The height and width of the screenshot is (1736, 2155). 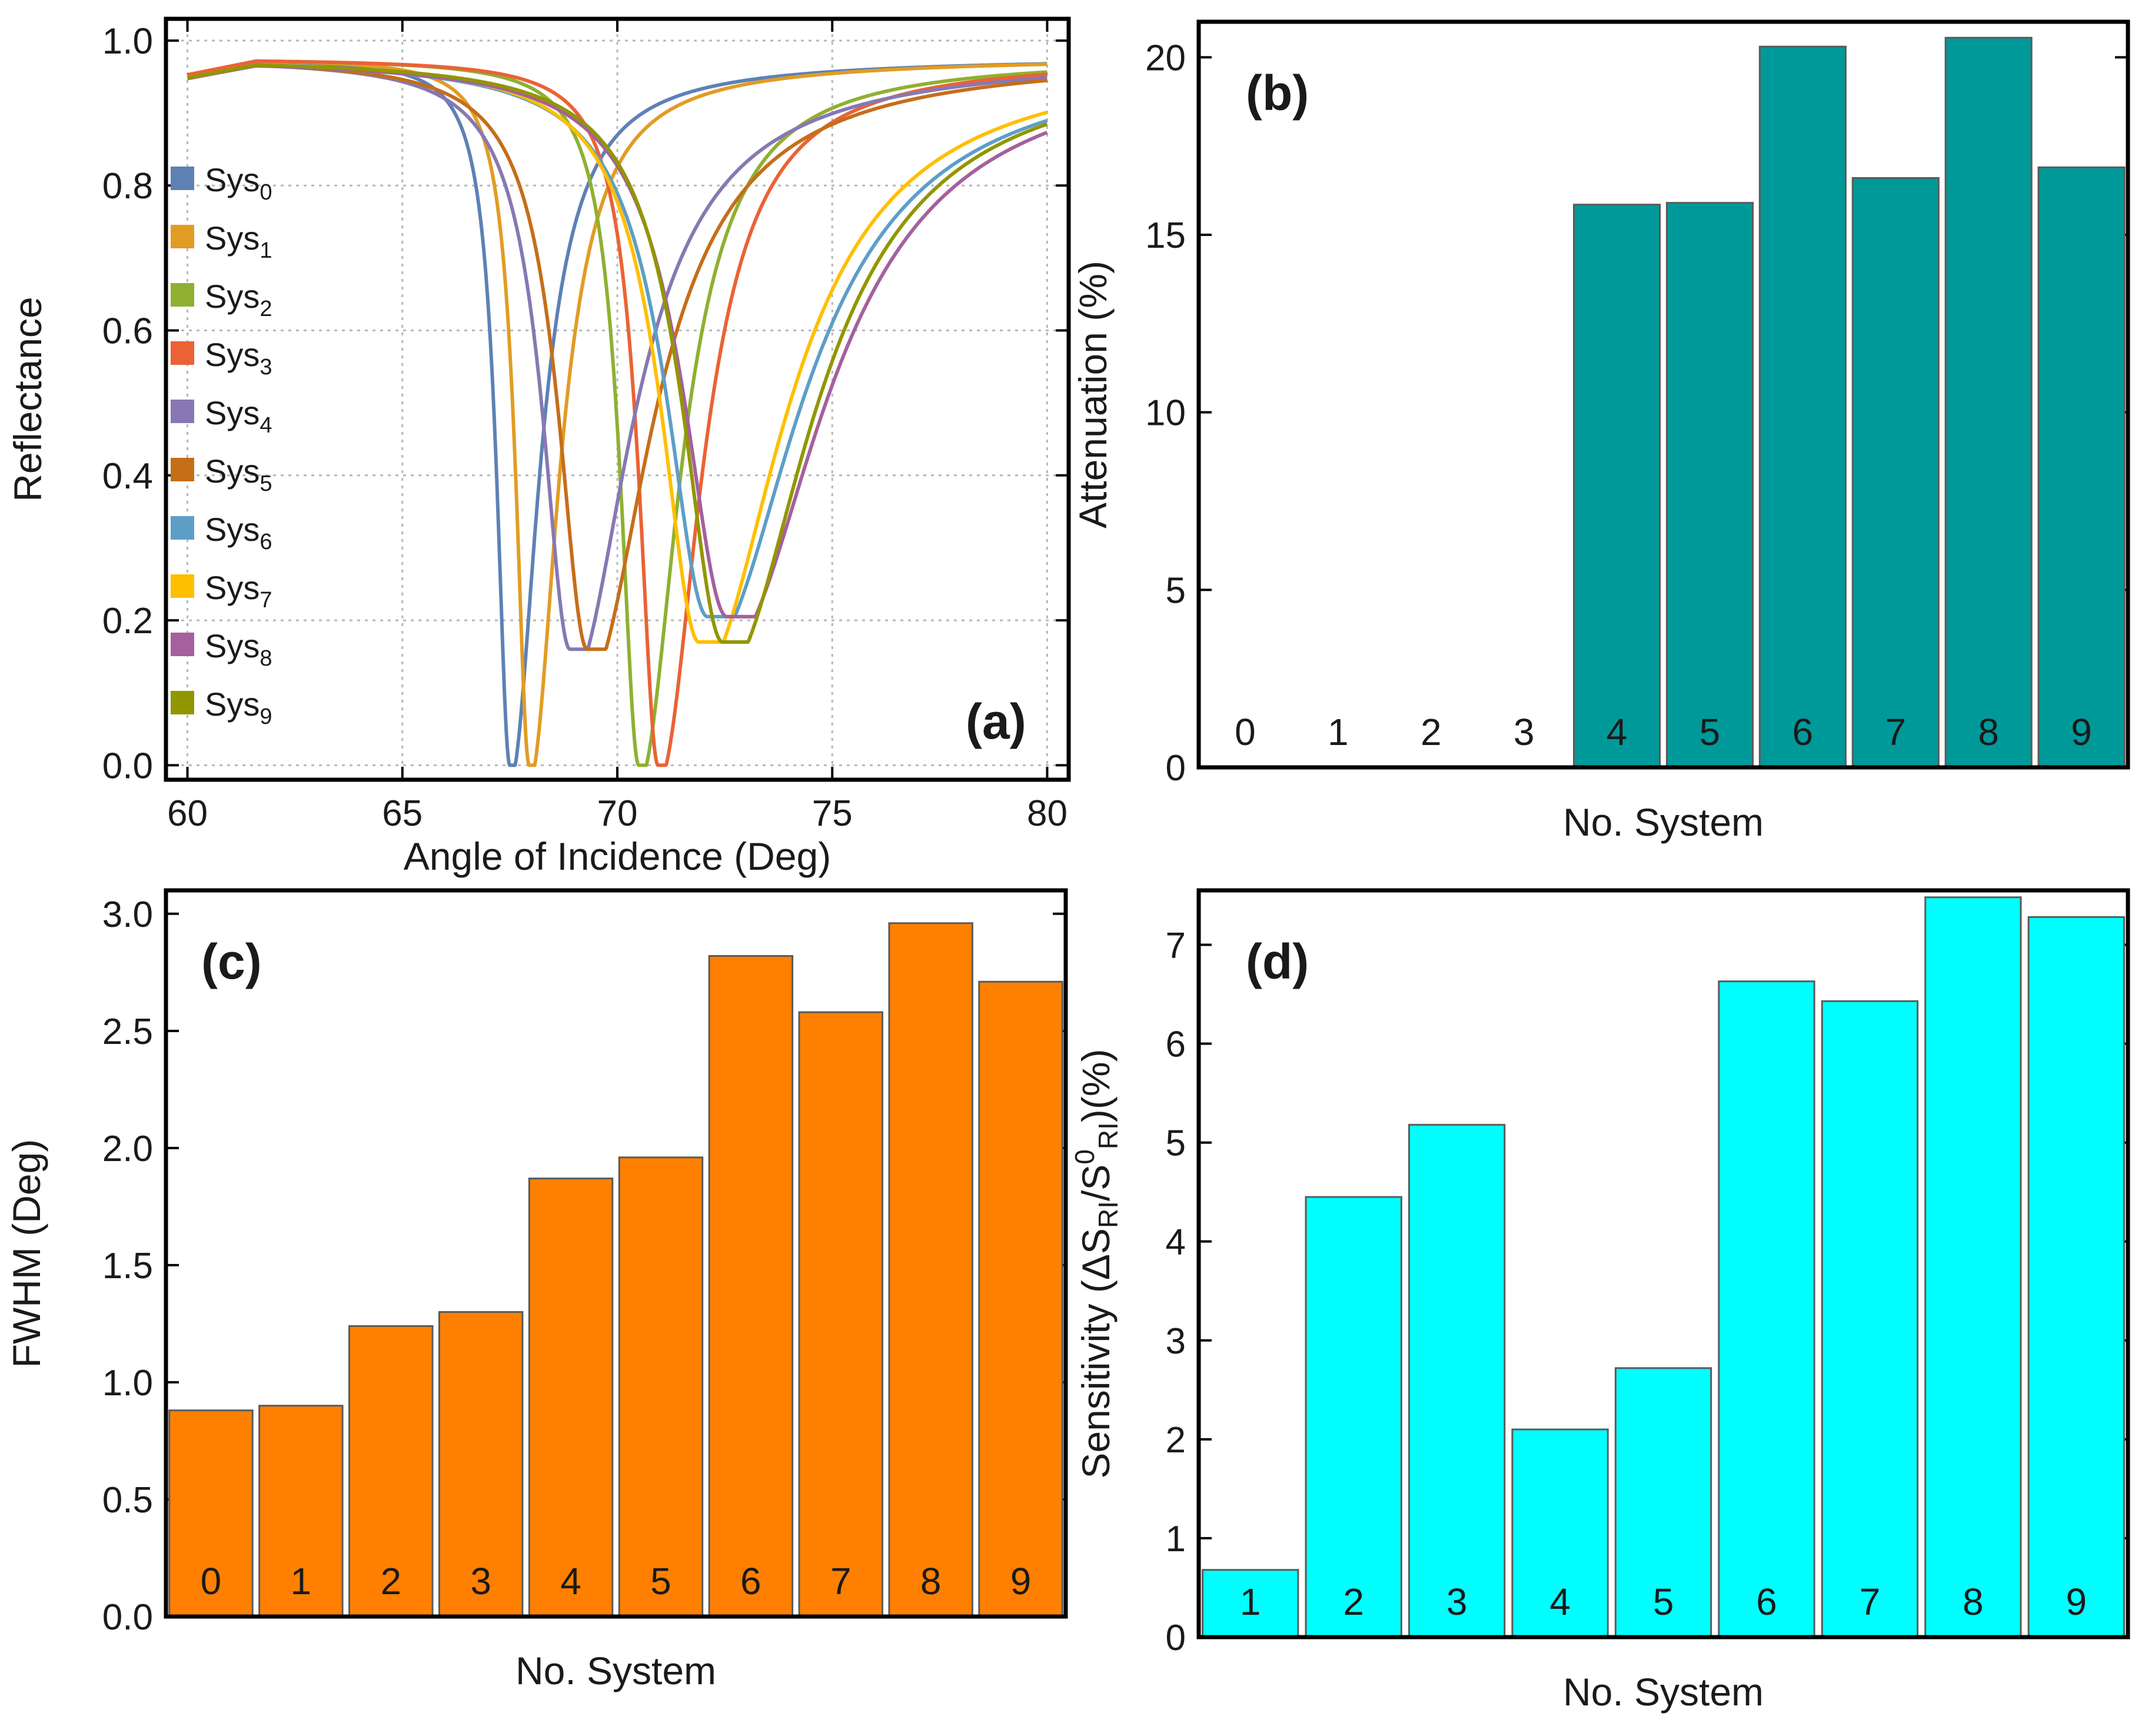 I want to click on legend-swatch-sys4, so click(x=182, y=412).